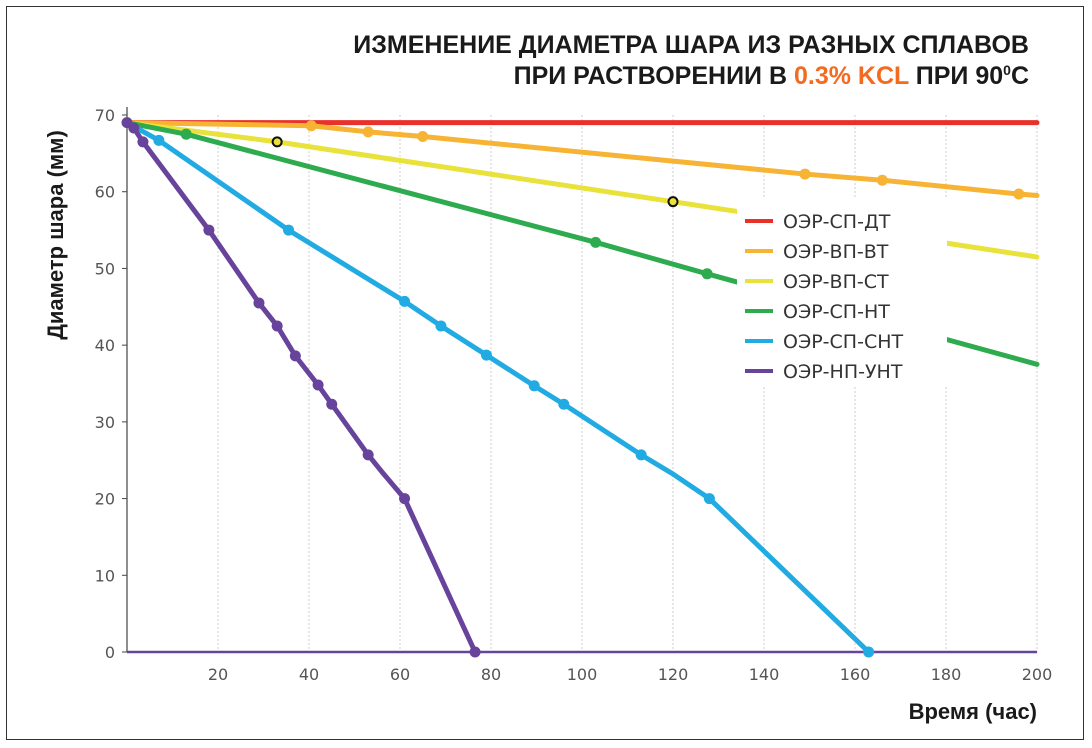  Describe the element at coordinates (956, 76) in the screenshot. I see `title-line-2-post: ПРИ 90` at that location.